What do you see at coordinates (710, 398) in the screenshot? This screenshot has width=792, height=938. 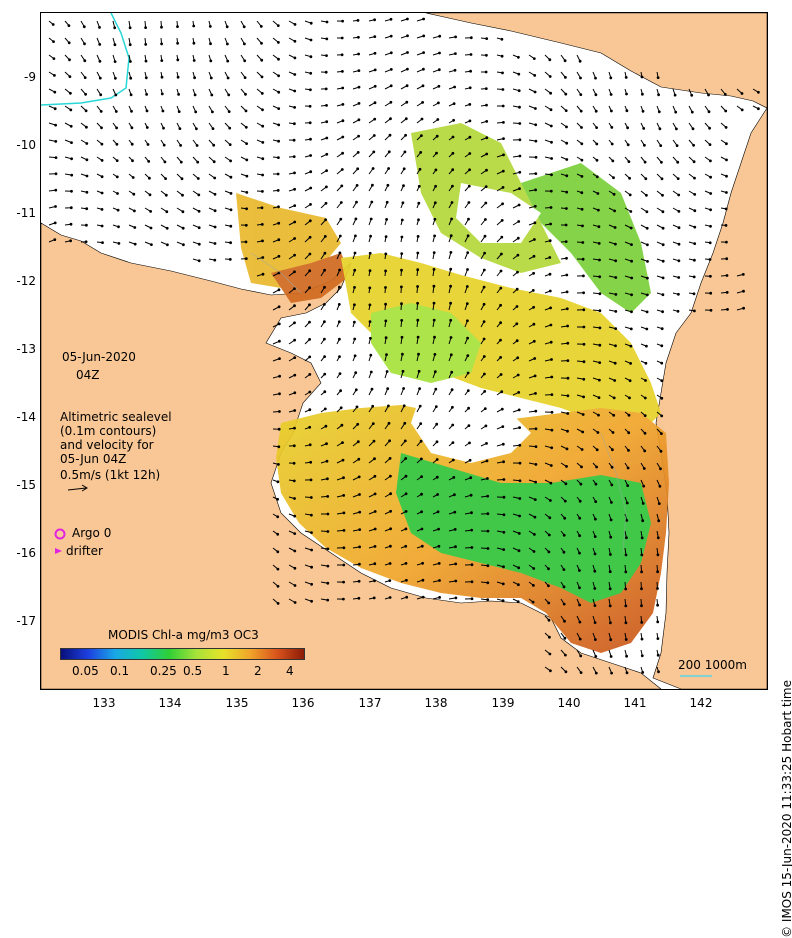 I see `land-cape-york` at bounding box center [710, 398].